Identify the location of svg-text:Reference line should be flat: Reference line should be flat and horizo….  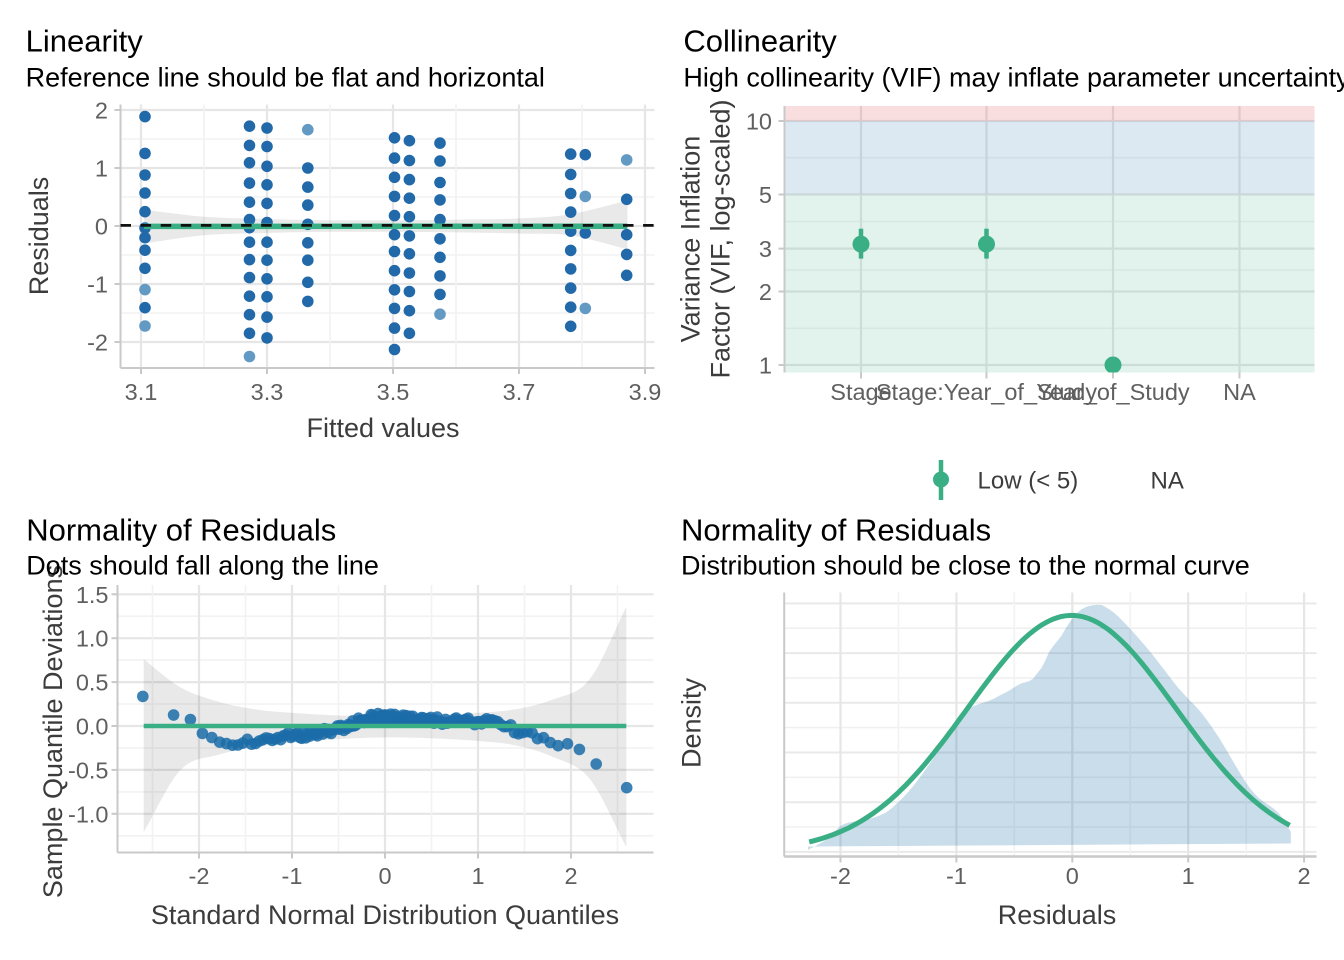
(285, 78).